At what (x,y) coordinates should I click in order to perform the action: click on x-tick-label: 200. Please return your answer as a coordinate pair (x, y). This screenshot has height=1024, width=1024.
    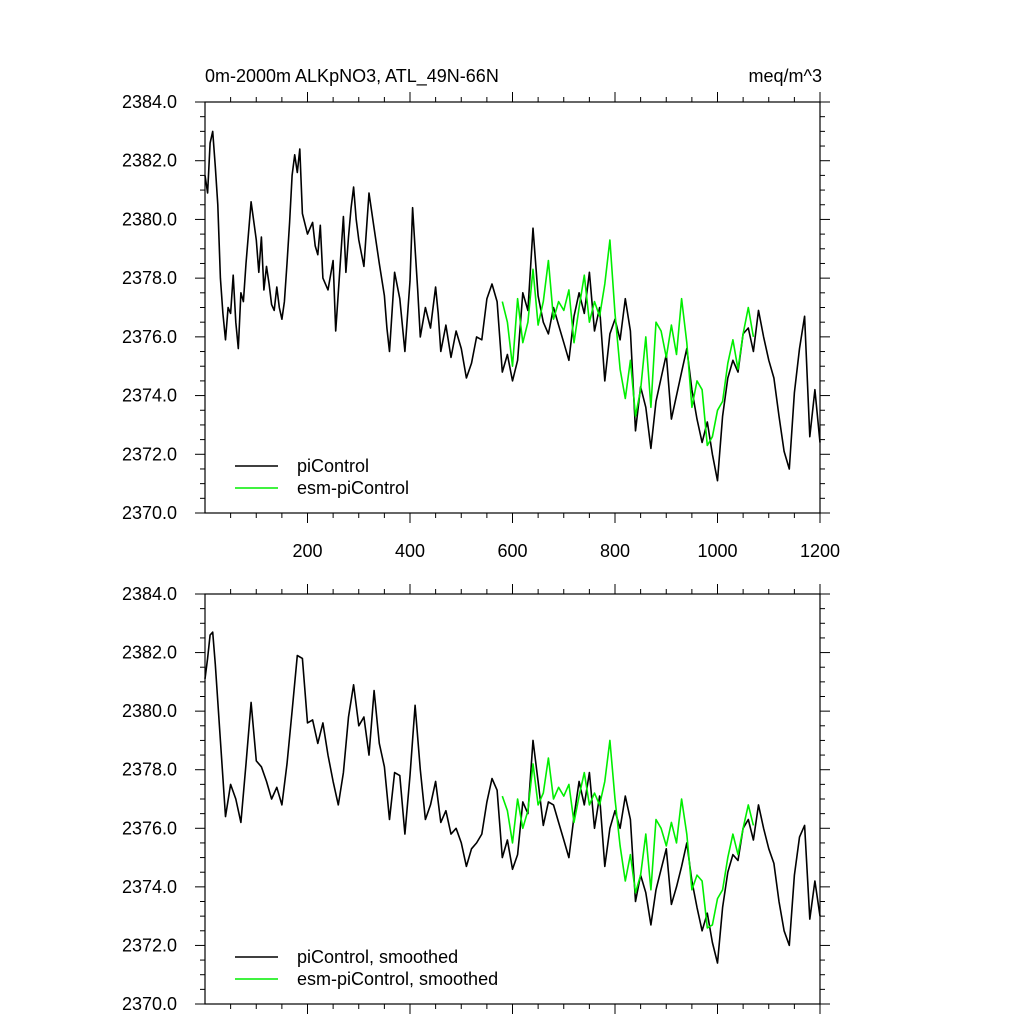
    Looking at the image, I should click on (307, 551).